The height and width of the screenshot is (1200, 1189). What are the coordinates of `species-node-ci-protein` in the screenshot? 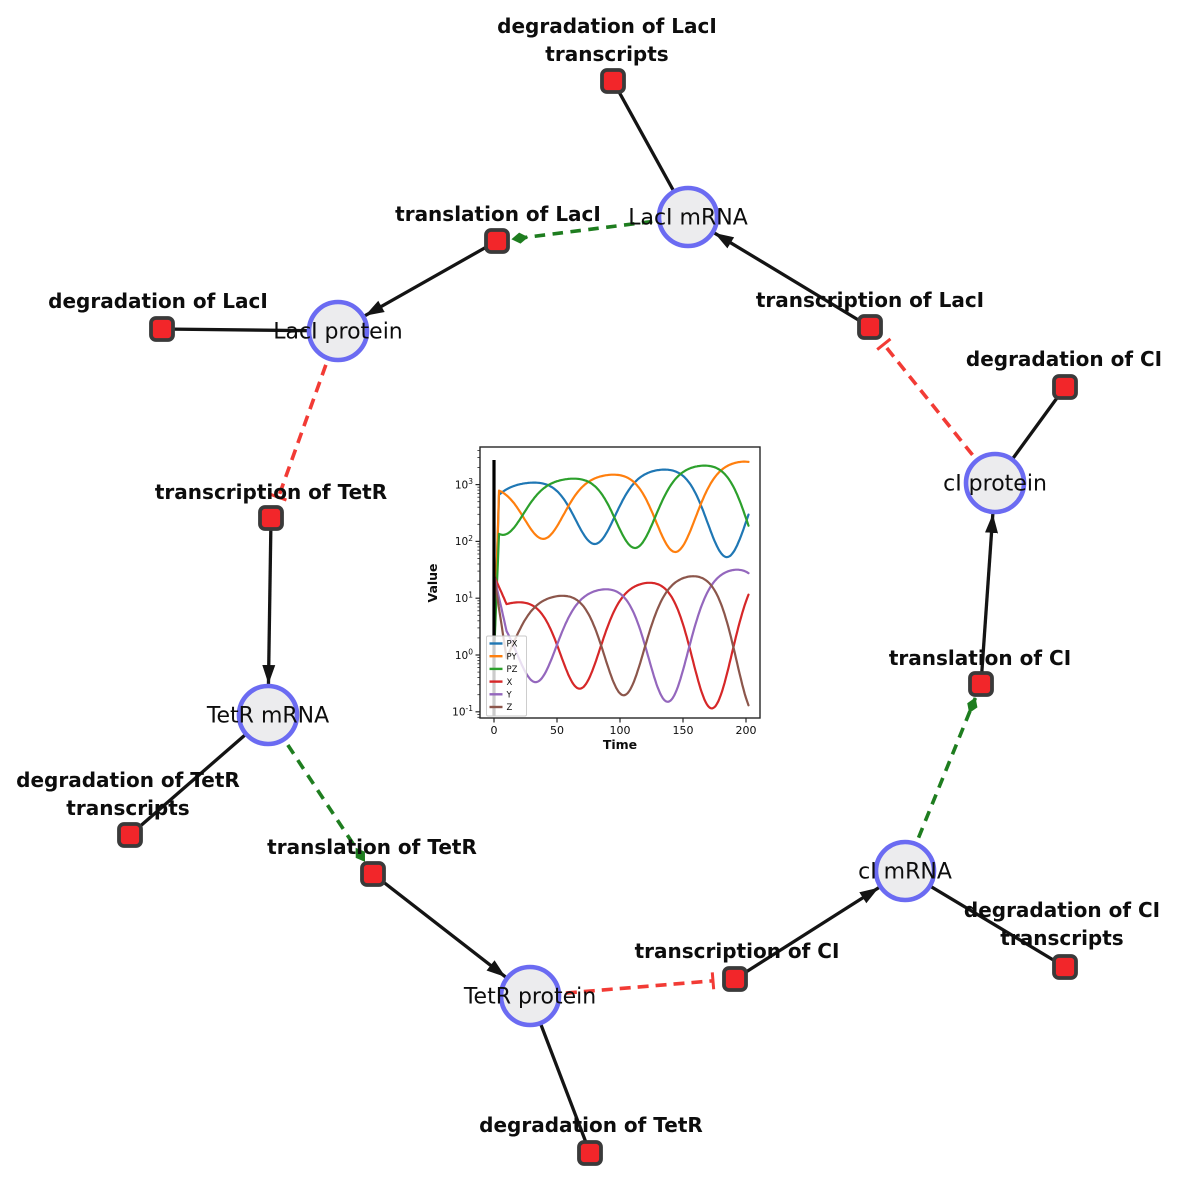 It's located at (995, 483).